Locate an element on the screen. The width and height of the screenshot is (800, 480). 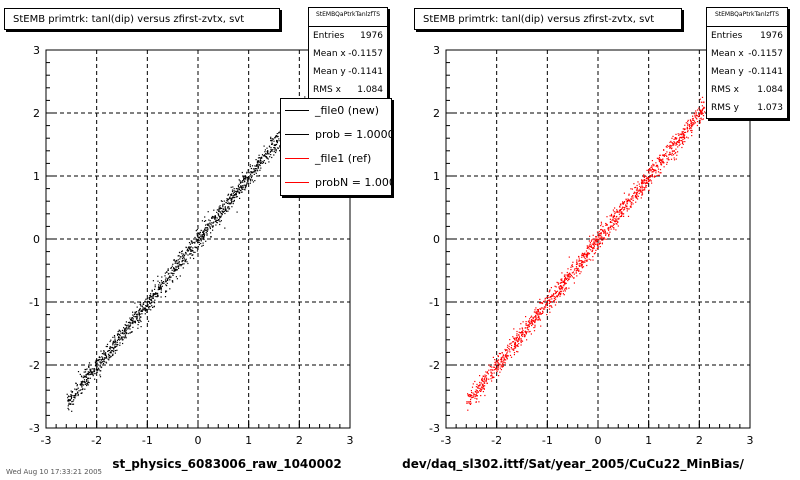
y-tick-label: 3 is located at coordinates (36, 50).